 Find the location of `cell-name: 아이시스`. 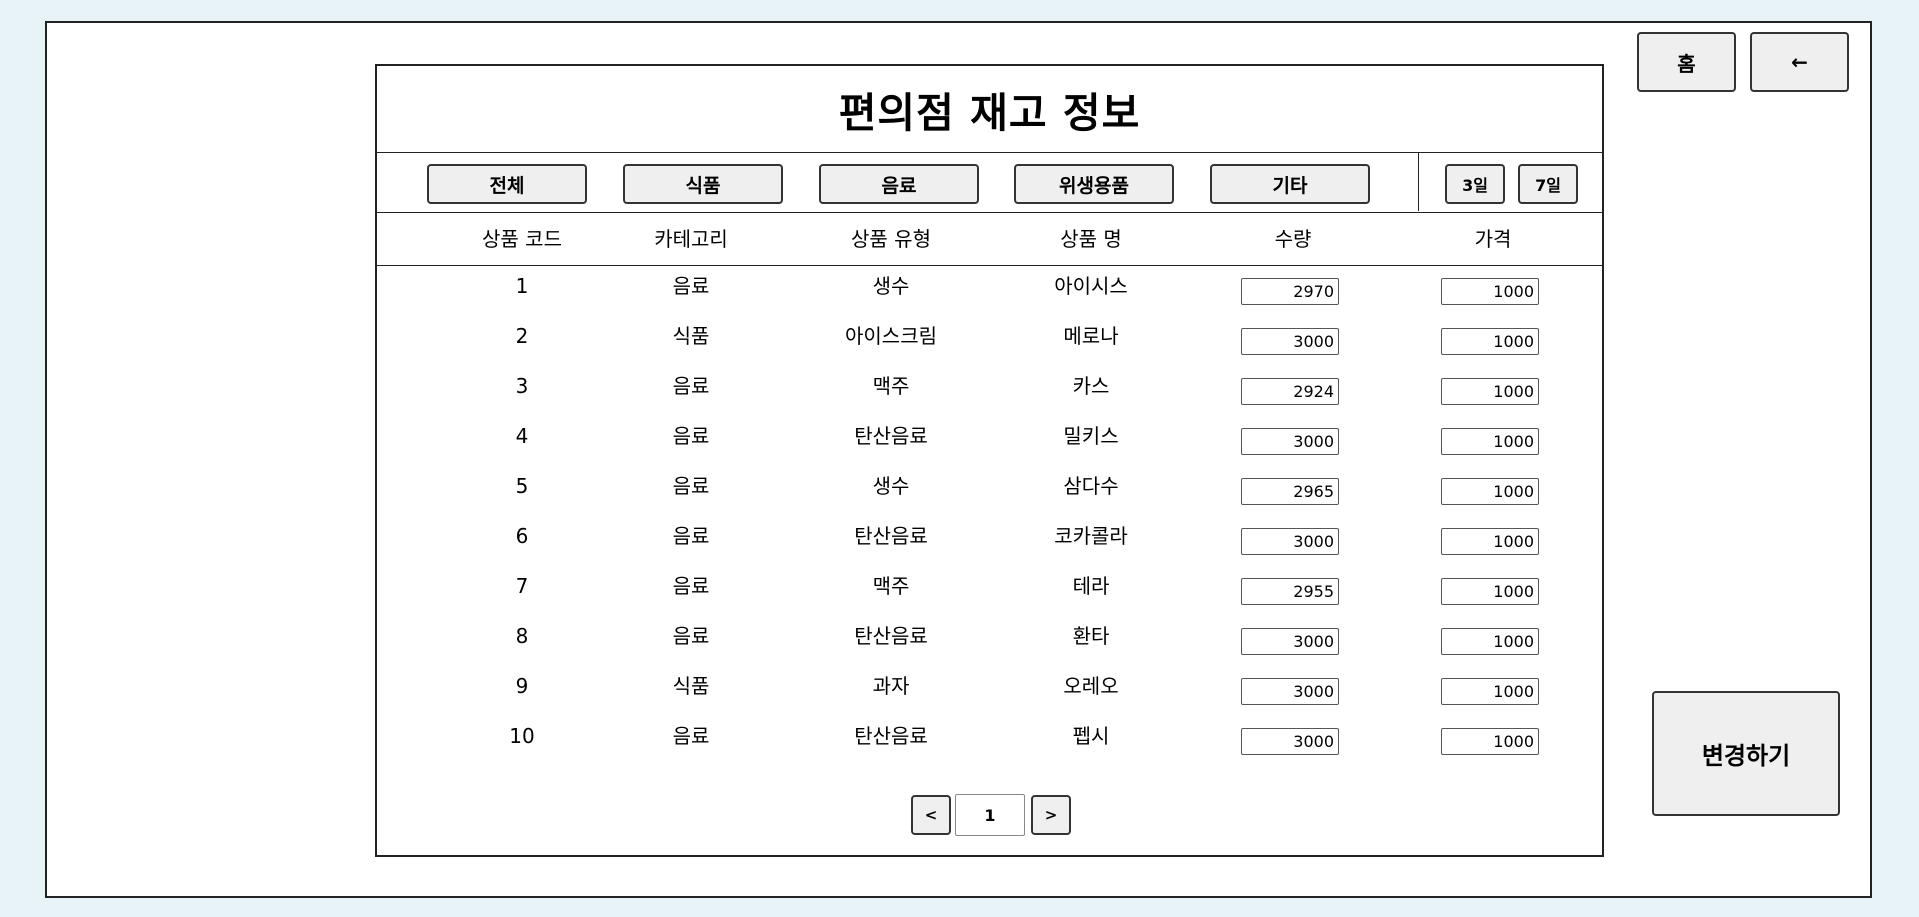

cell-name: 아이시스 is located at coordinates (1091, 286).